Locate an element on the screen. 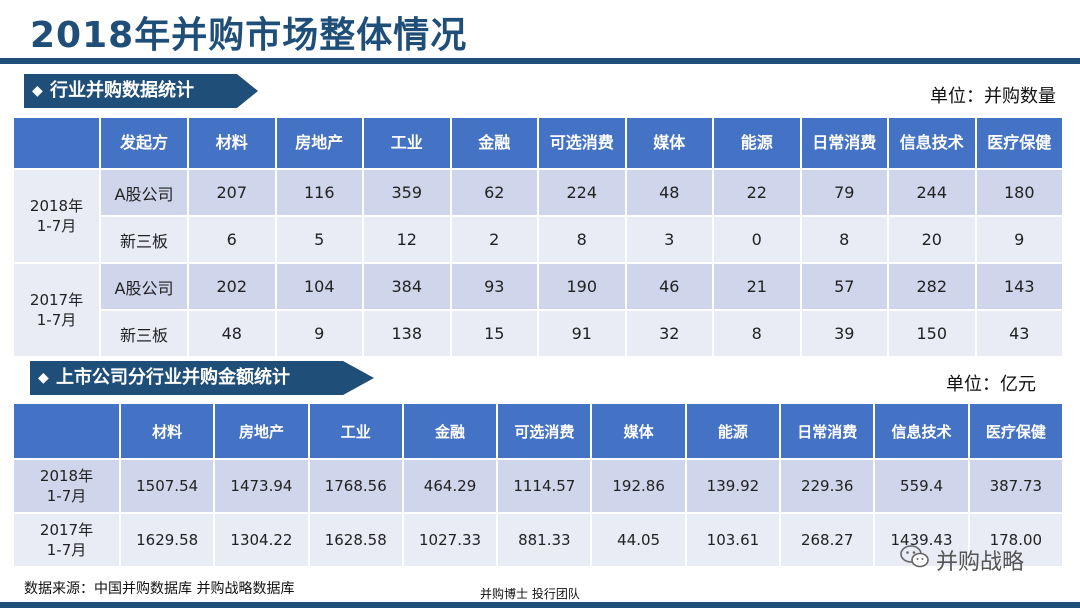 The width and height of the screenshot is (1080, 608). amount-table-column-header: 房地产 is located at coordinates (261, 431).